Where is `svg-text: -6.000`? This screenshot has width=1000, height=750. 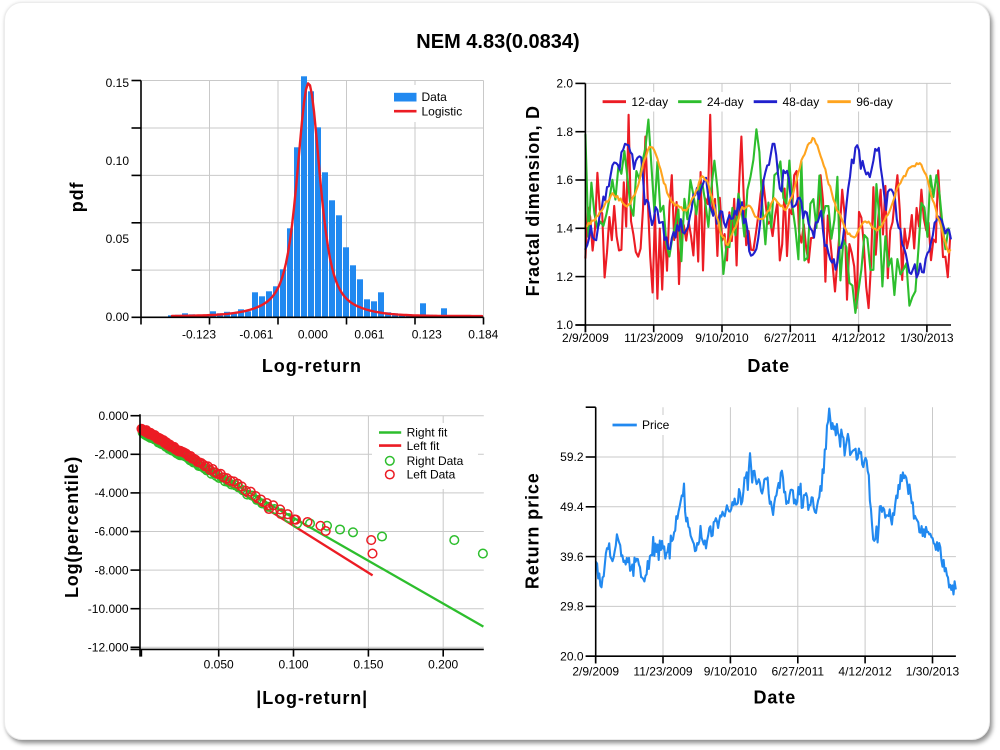
svg-text: -6.000 is located at coordinates (111, 532).